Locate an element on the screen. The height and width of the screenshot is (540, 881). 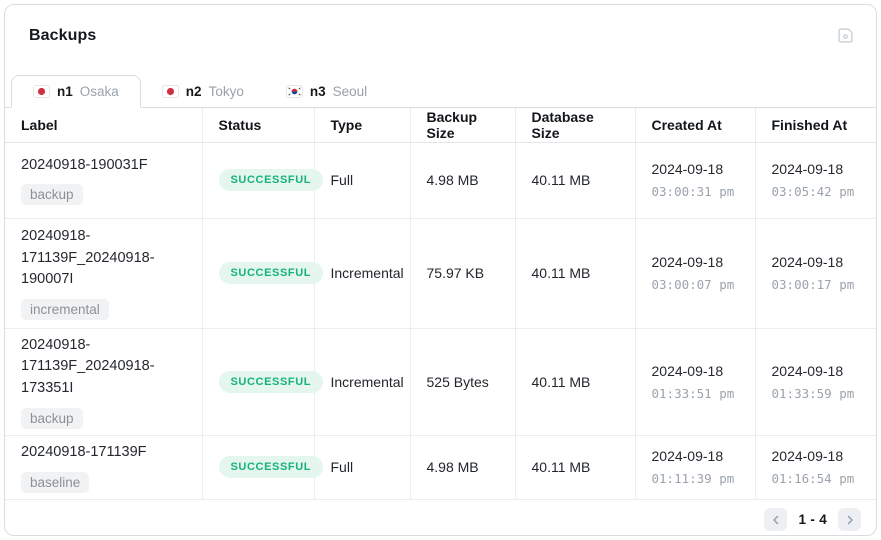
page-title: Backups is located at coordinates (63, 35).